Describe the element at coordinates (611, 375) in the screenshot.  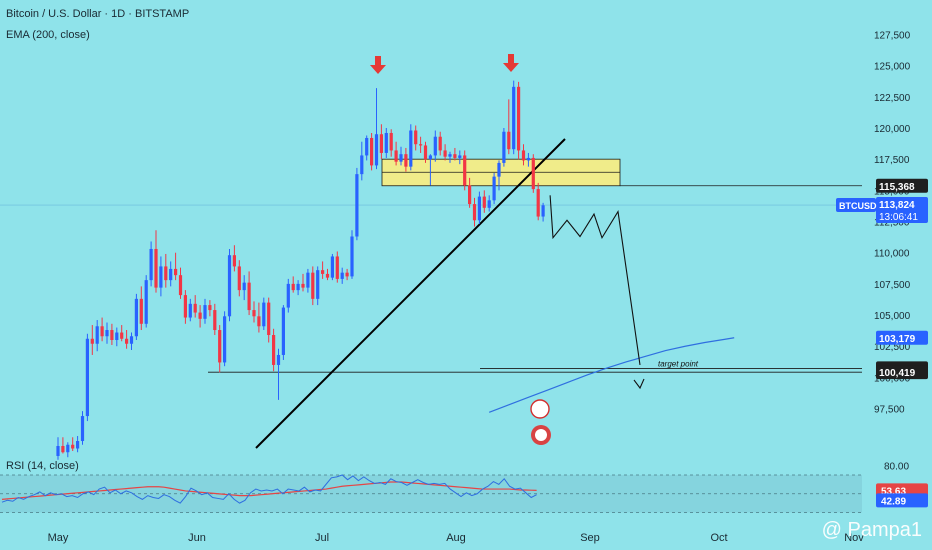
I see `ema-200-line` at that location.